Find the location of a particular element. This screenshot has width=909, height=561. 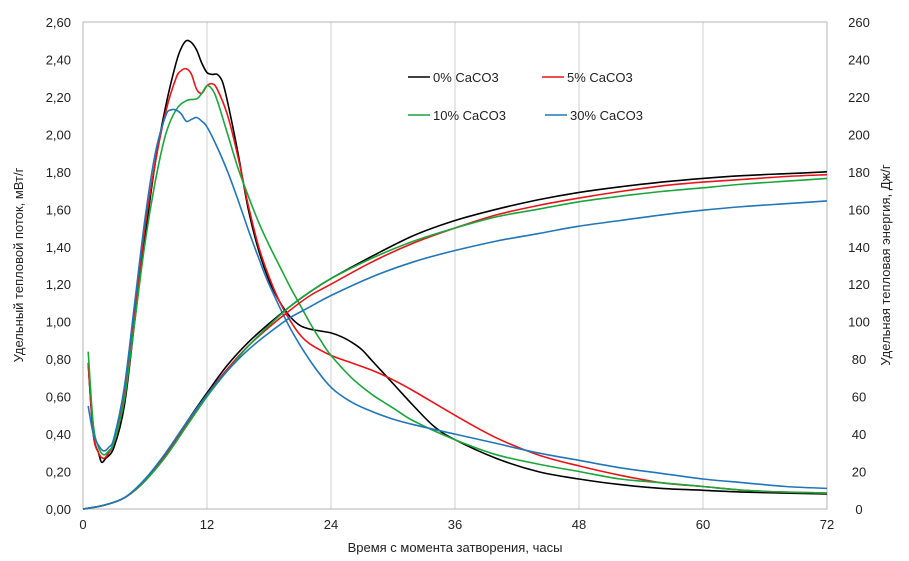

y-tick-label-right: 60 is located at coordinates (859, 397).